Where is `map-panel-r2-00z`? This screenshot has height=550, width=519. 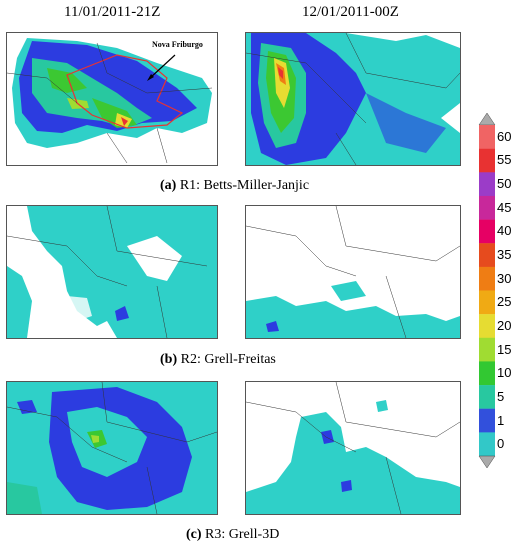
map-panel-r2-00z is located at coordinates (353, 272).